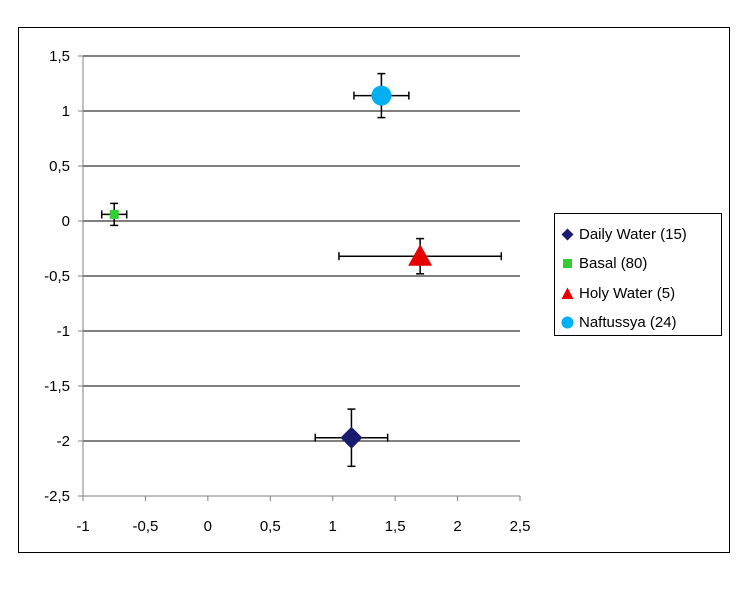  Describe the element at coordinates (59, 56) in the screenshot. I see `y-tick-label: 1,5` at that location.